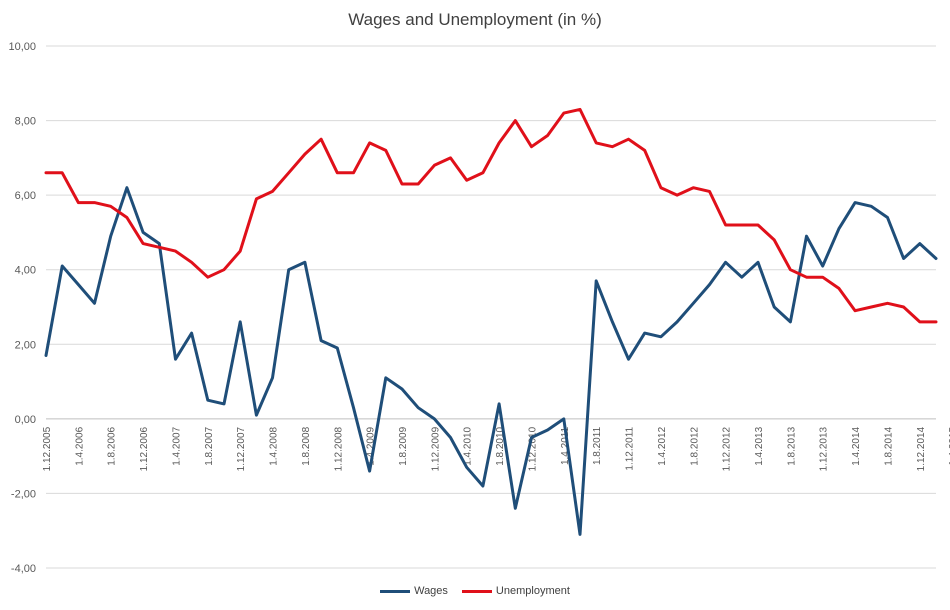 This screenshot has width=950, height=610. What do you see at coordinates (759, 445) in the screenshot?
I see `x-tick-label: 1.4.2013` at bounding box center [759, 445].